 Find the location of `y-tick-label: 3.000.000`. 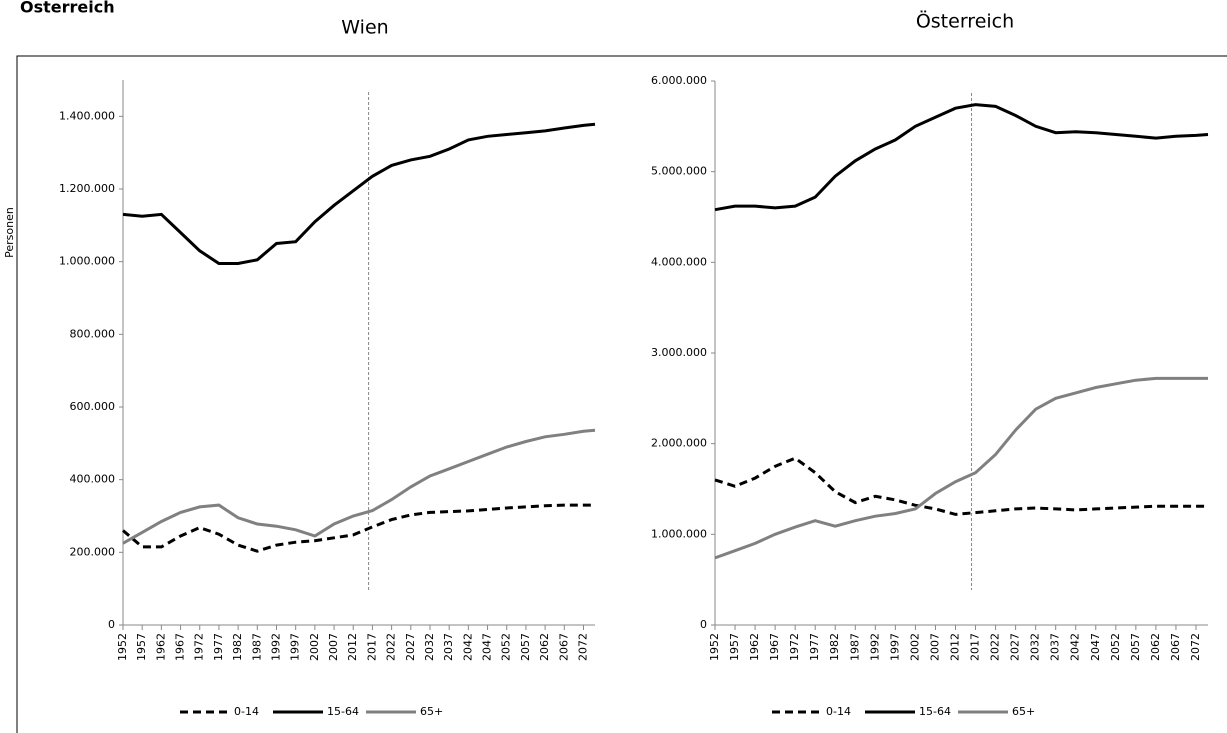

y-tick-label: 3.000.000 is located at coordinates (679, 352).